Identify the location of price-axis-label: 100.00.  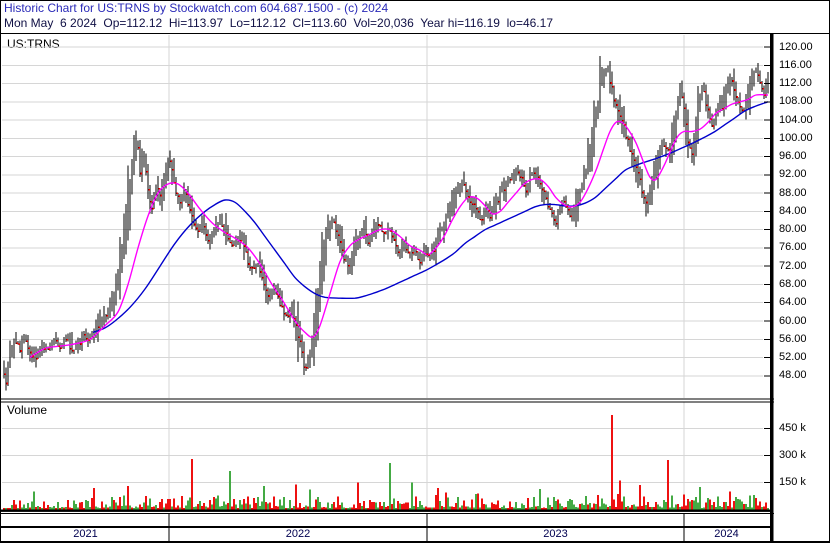
(796, 137).